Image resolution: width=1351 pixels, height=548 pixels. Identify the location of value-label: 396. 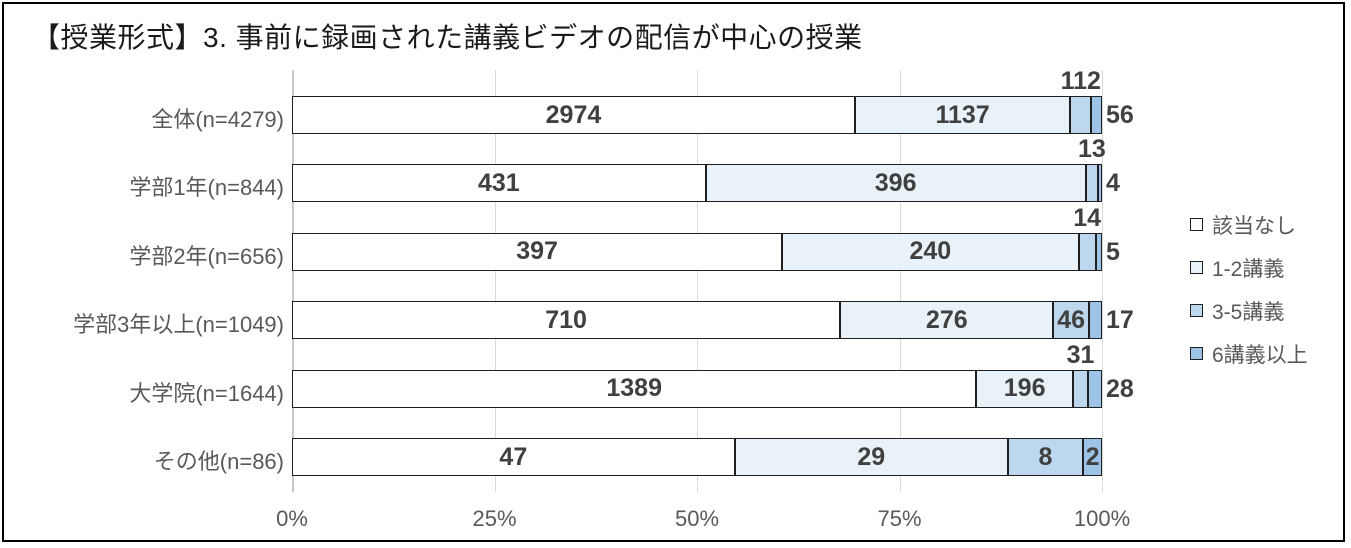
(895, 182).